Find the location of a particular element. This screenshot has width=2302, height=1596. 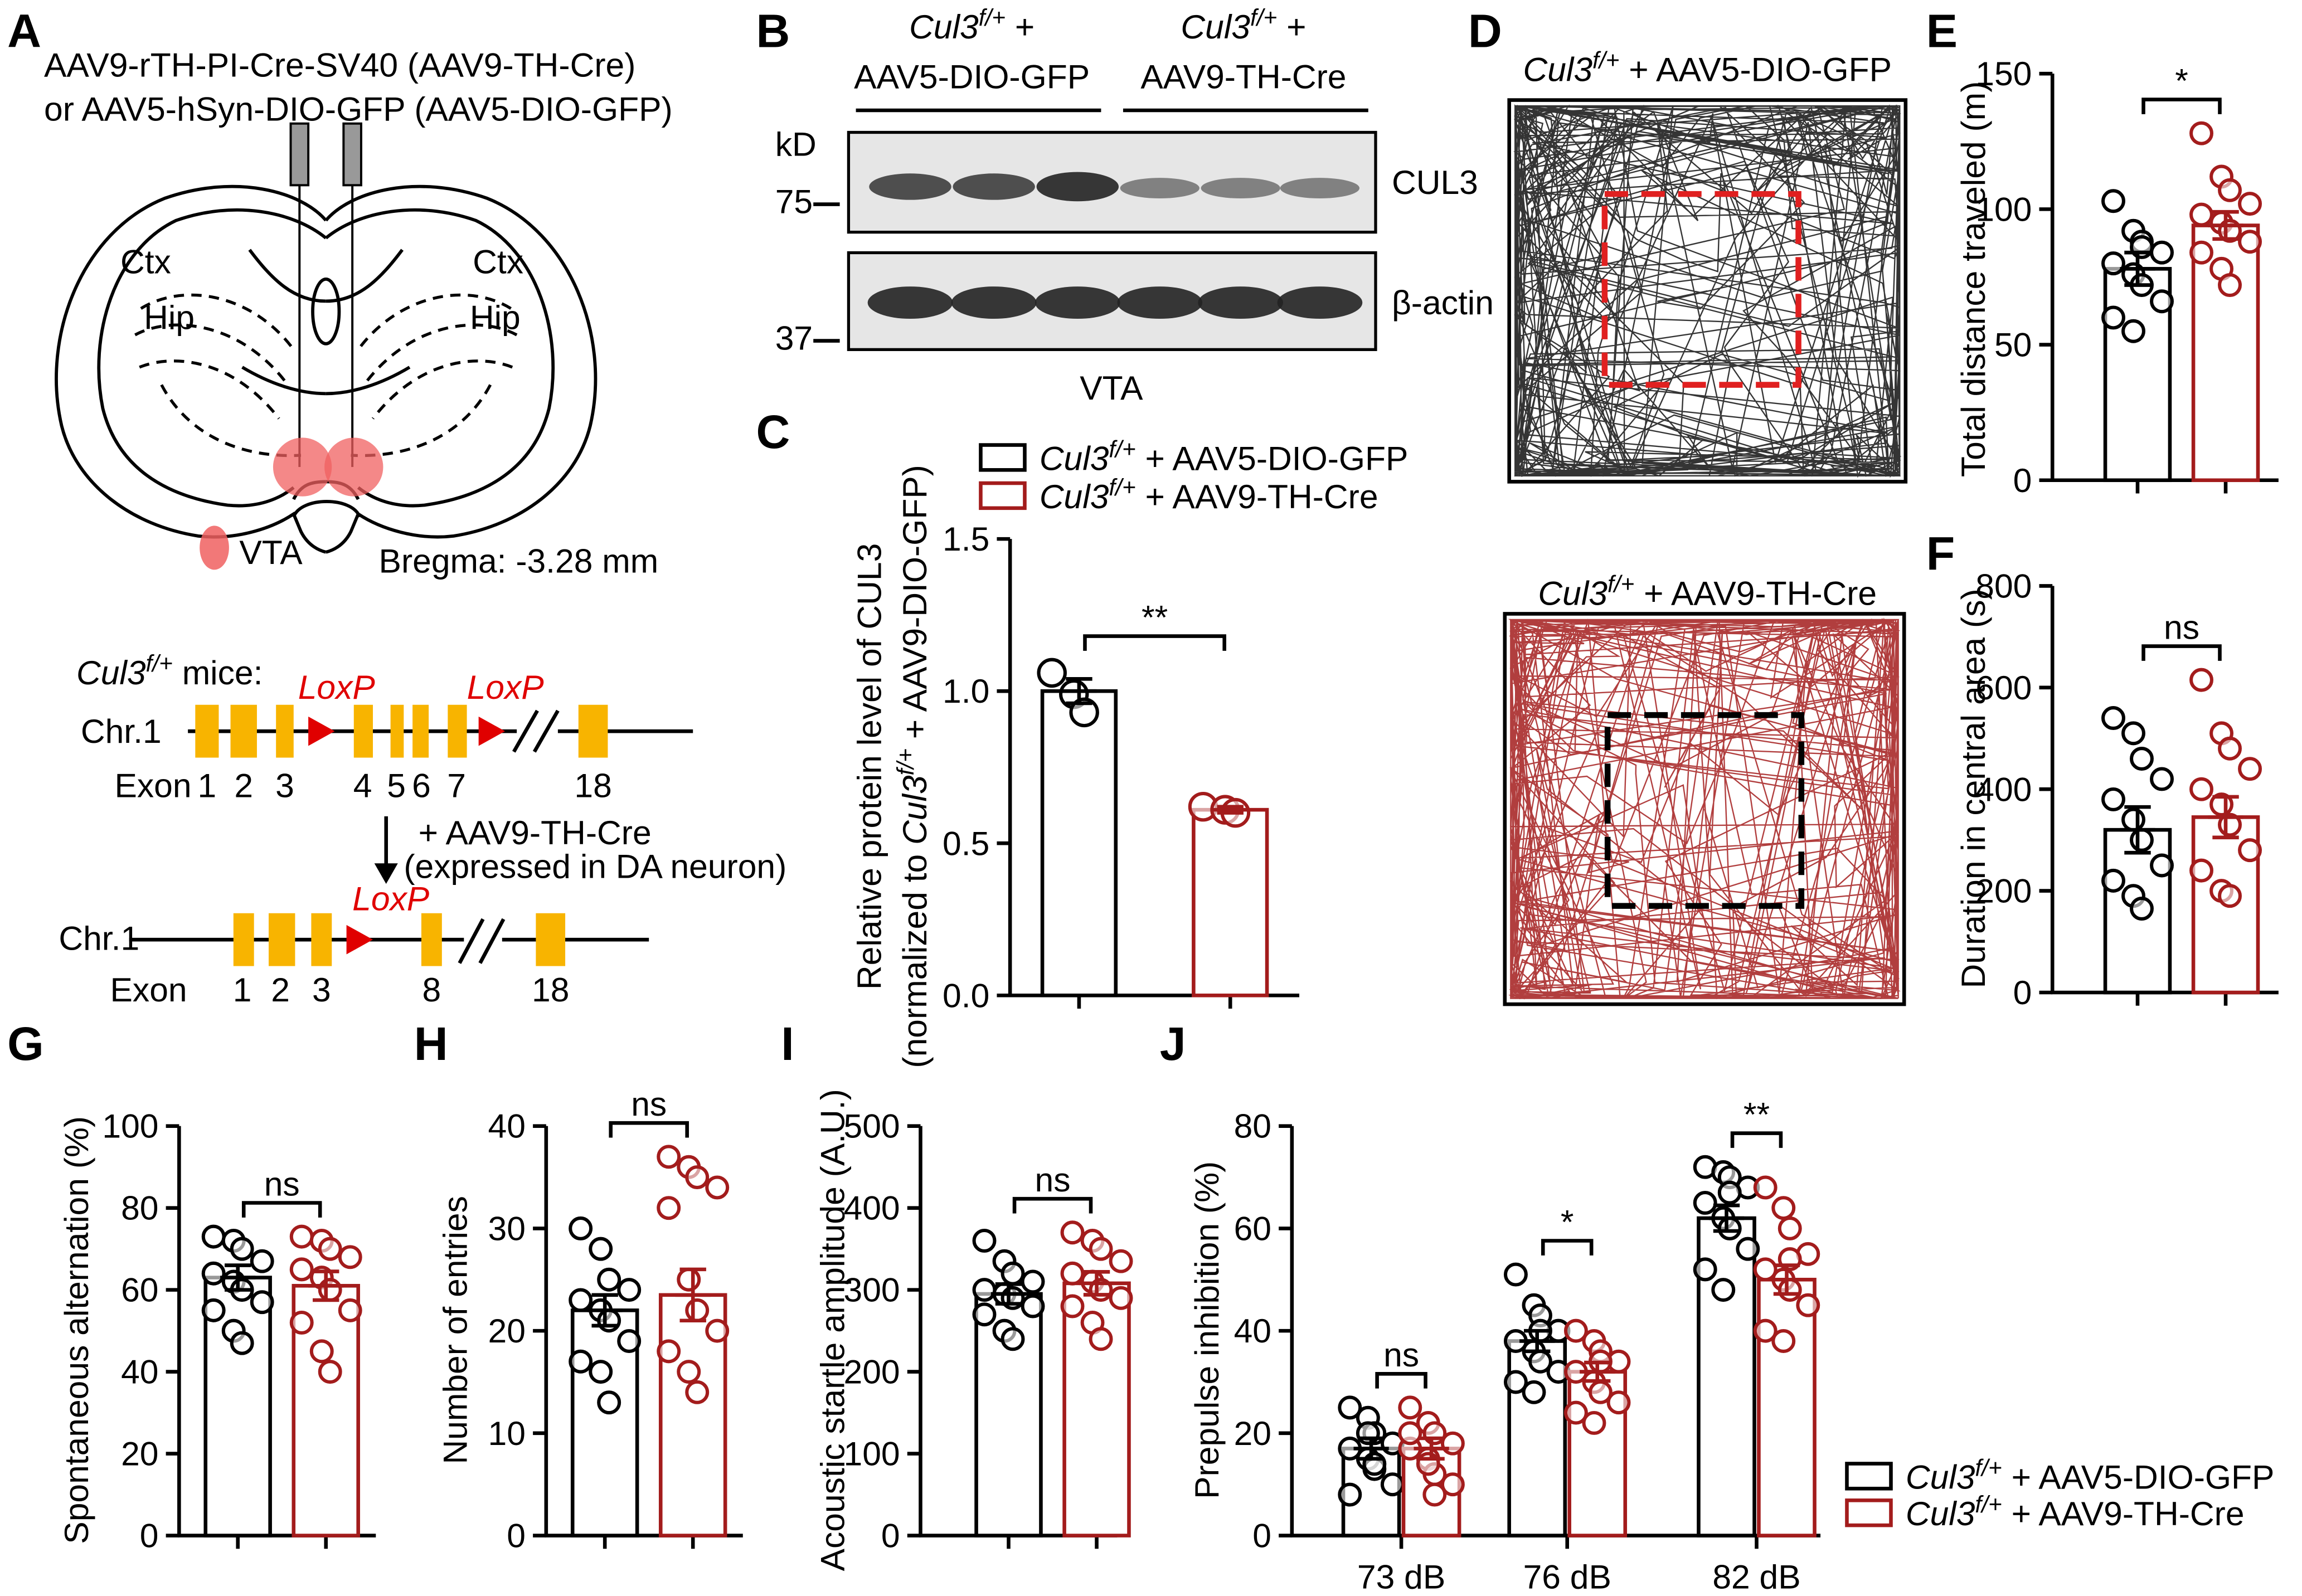

text-segment: Spontaneous alternation (%) is located at coordinates (76, 1330).